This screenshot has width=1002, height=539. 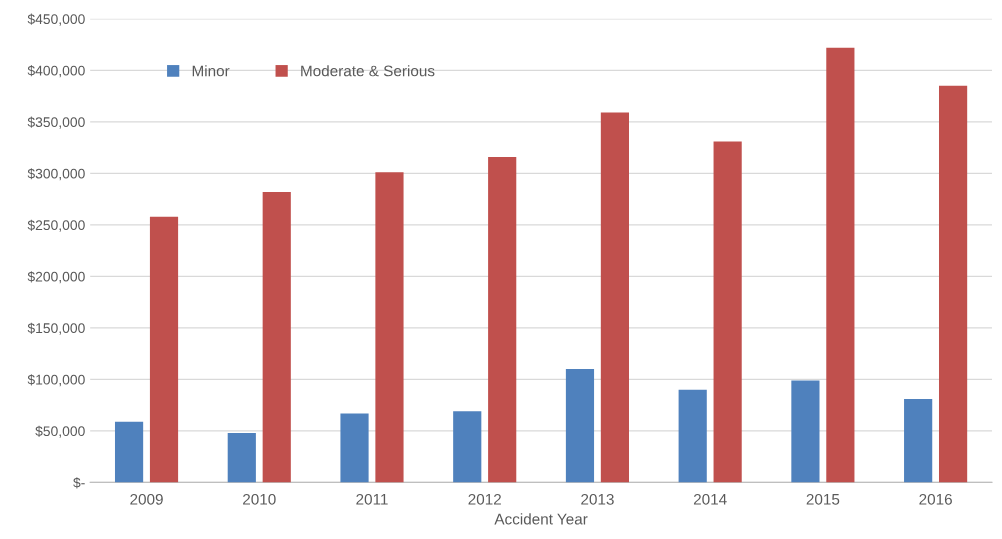 What do you see at coordinates (146, 499) in the screenshot?
I see `x-tick-label: 2009` at bounding box center [146, 499].